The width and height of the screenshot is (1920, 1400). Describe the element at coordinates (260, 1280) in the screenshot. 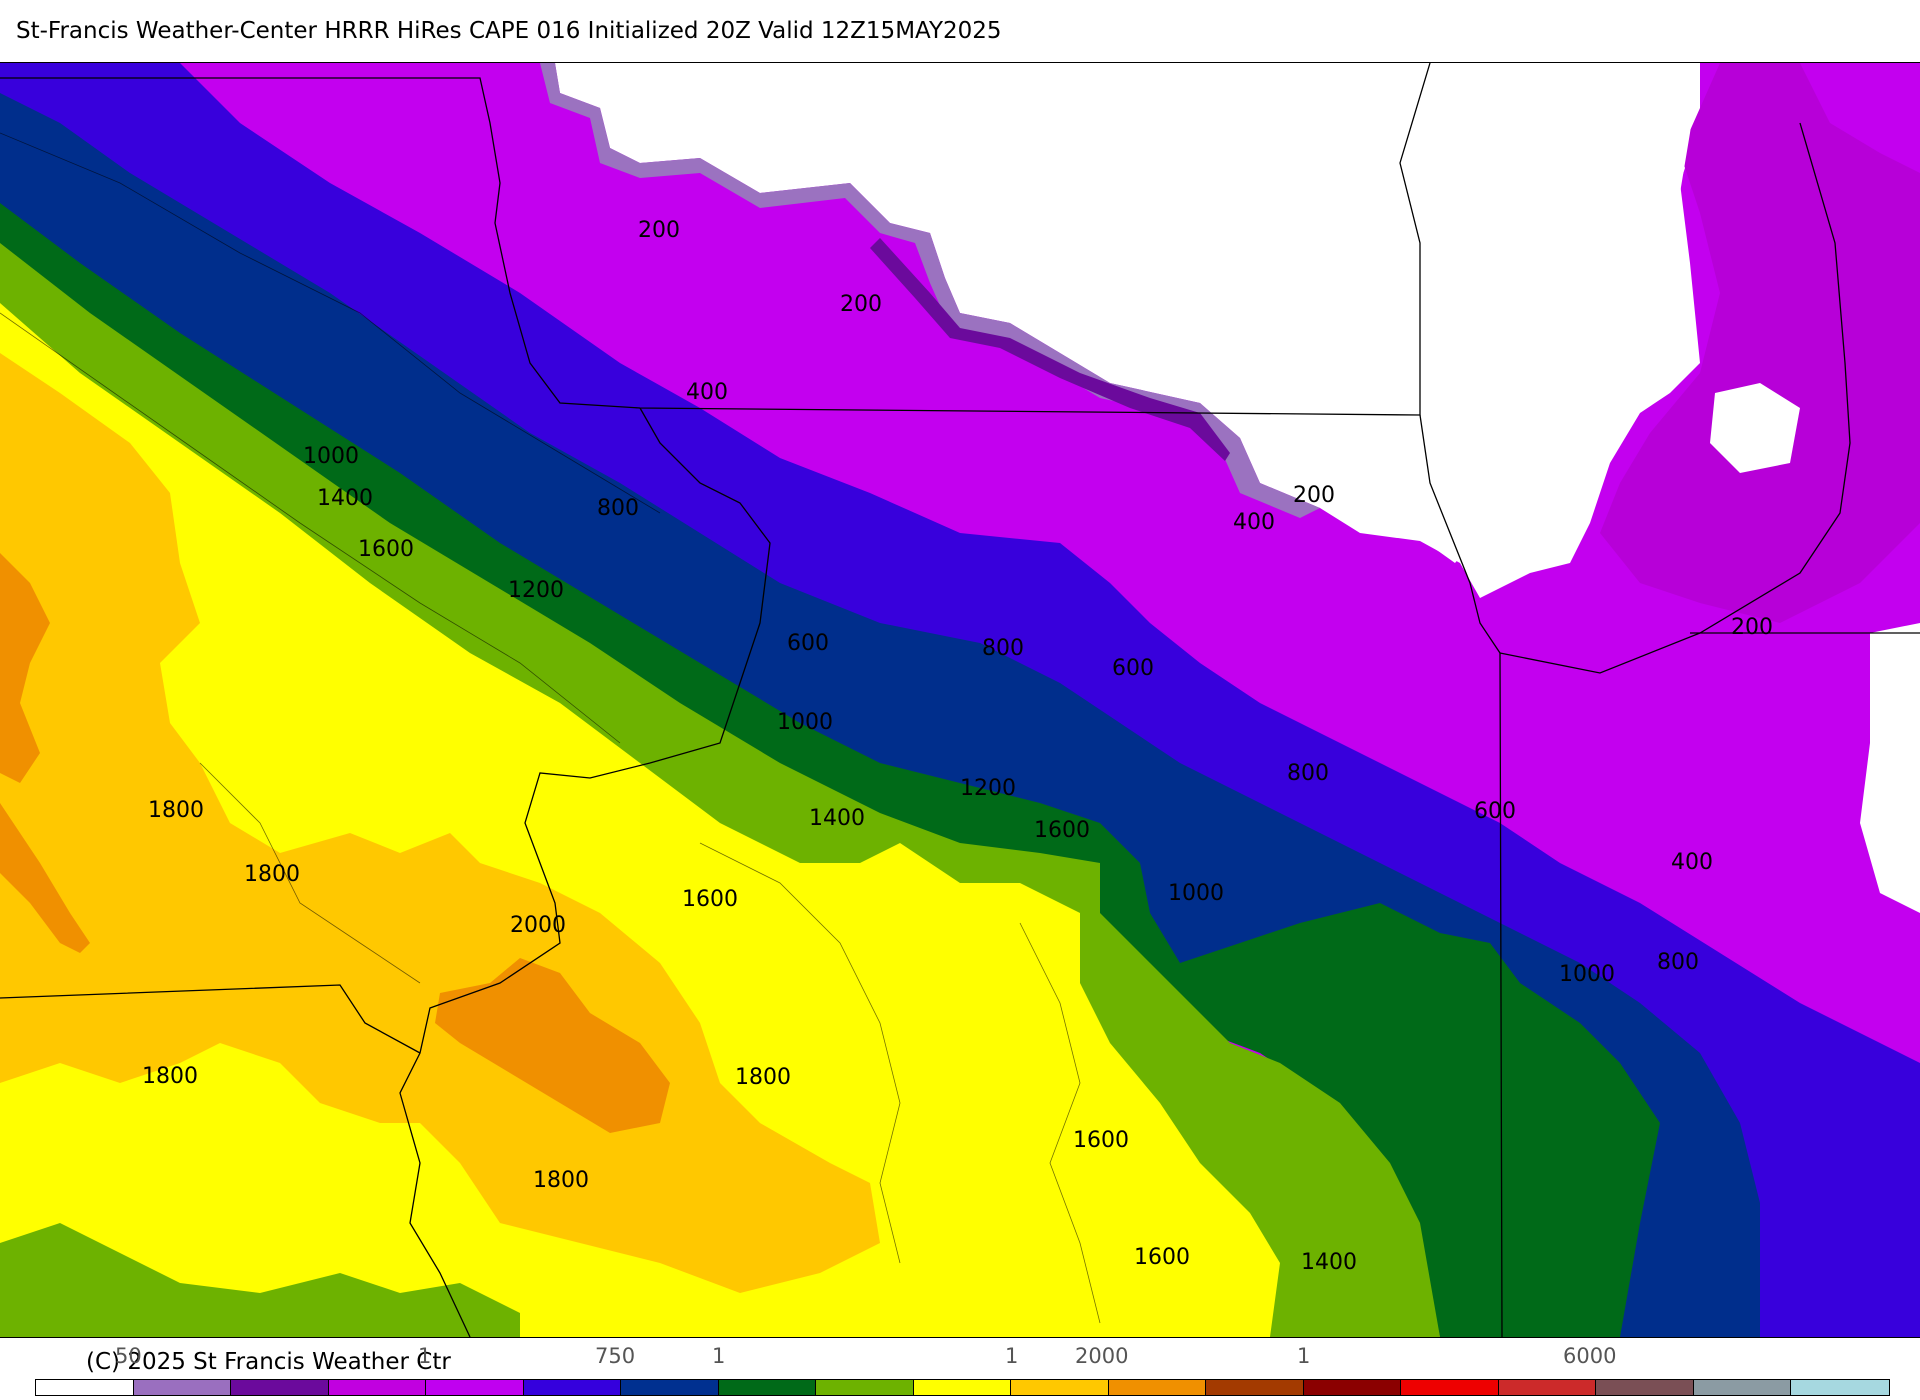

I see `band-1200-1400-sw` at that location.